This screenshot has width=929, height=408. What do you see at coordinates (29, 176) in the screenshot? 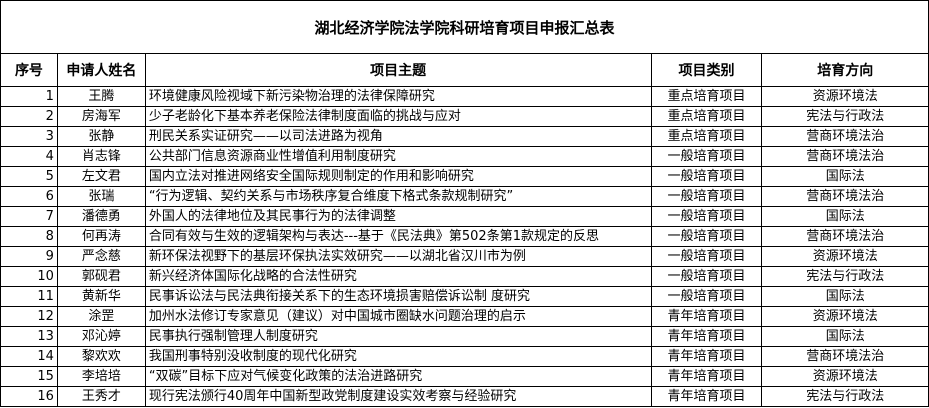
I see `cell-no: 5` at bounding box center [29, 176].